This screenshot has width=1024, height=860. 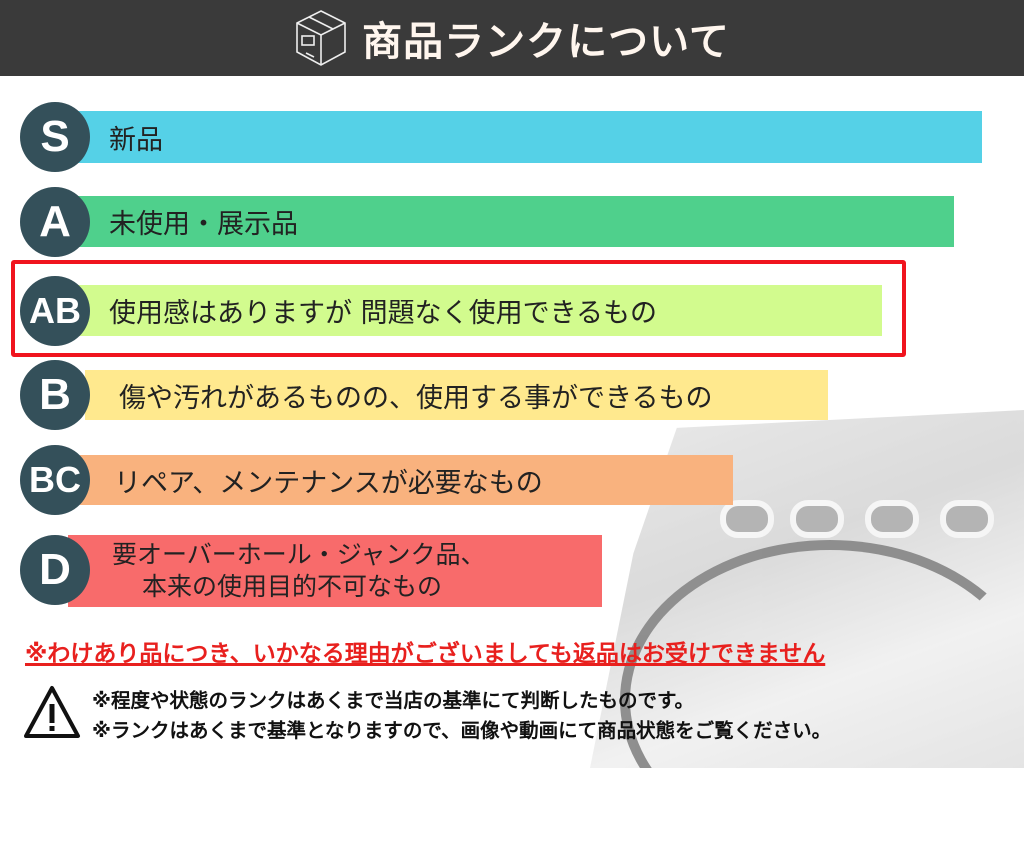 What do you see at coordinates (55, 480) in the screenshot?
I see `rank-badge: BC` at bounding box center [55, 480].